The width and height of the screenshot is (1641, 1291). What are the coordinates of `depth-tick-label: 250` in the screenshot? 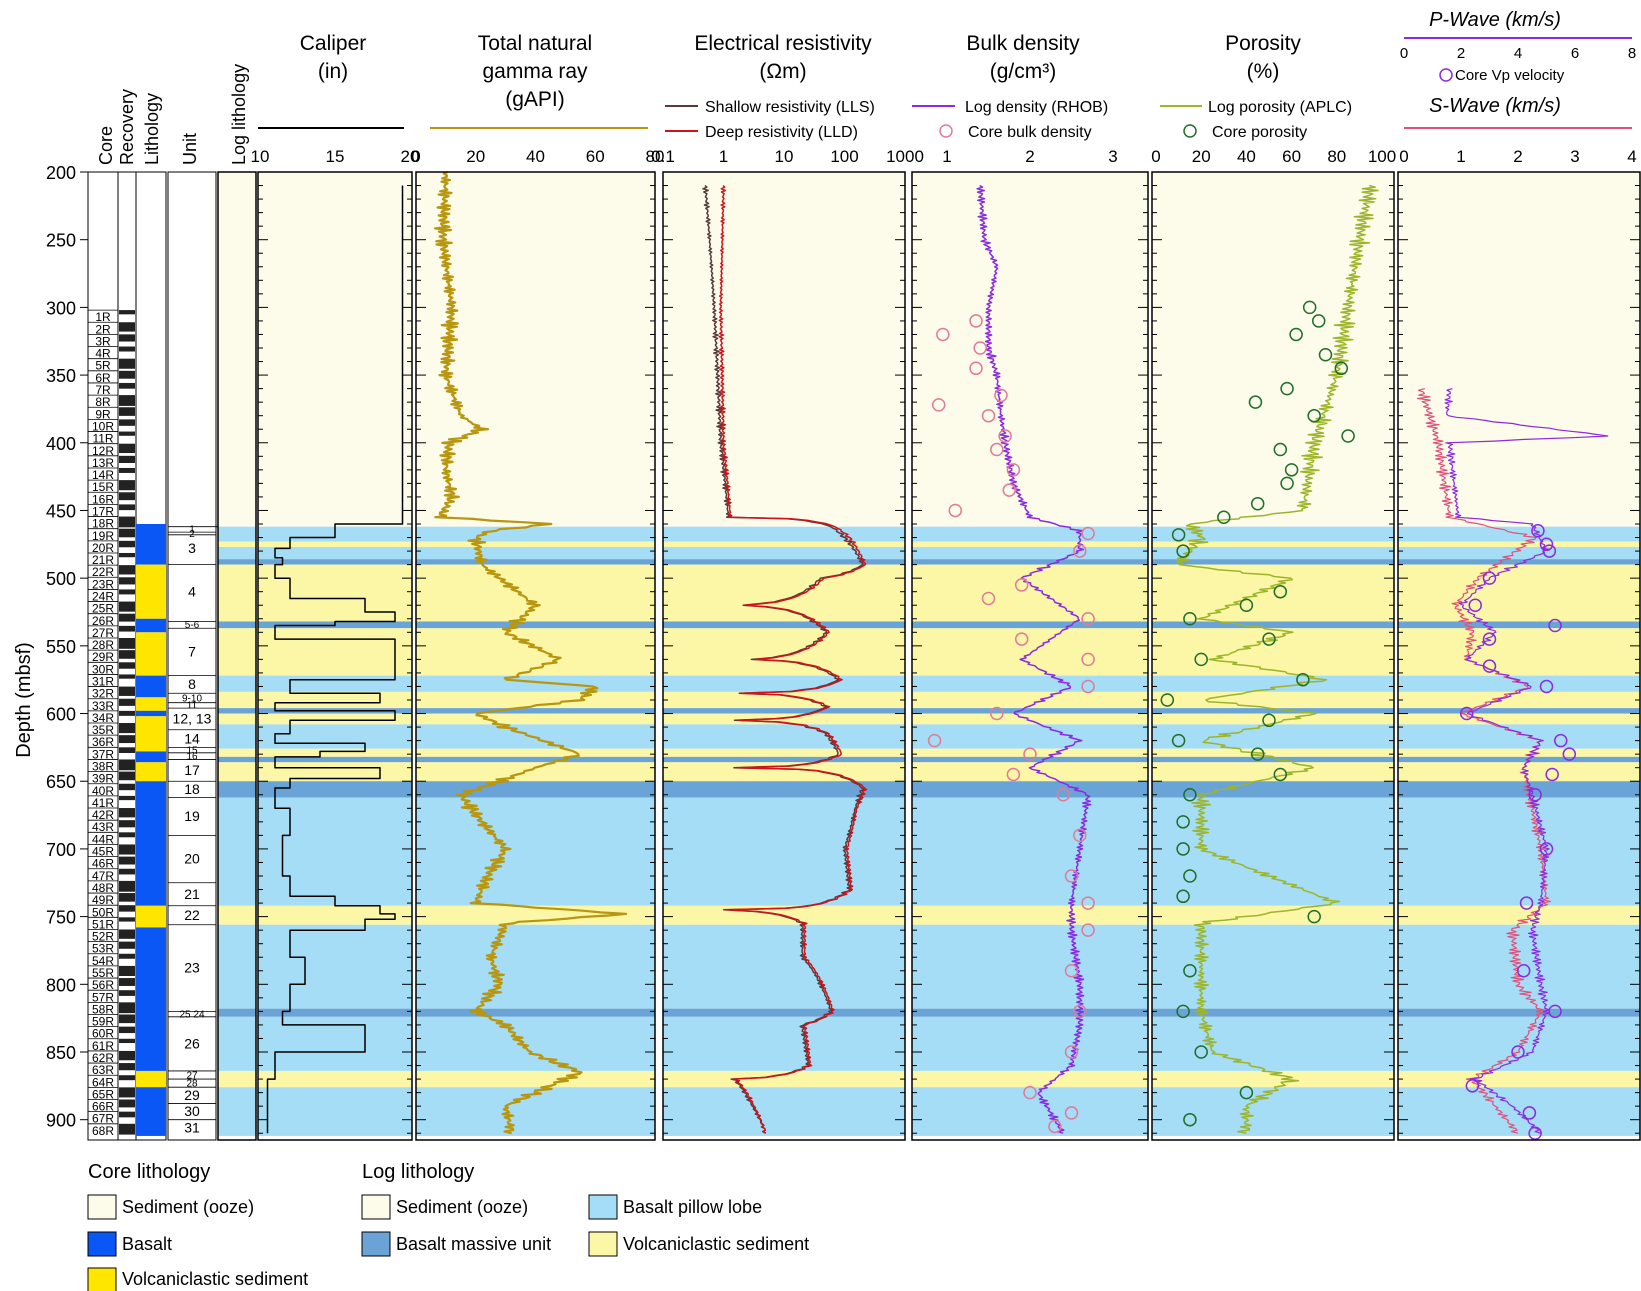 It's located at (61, 241).